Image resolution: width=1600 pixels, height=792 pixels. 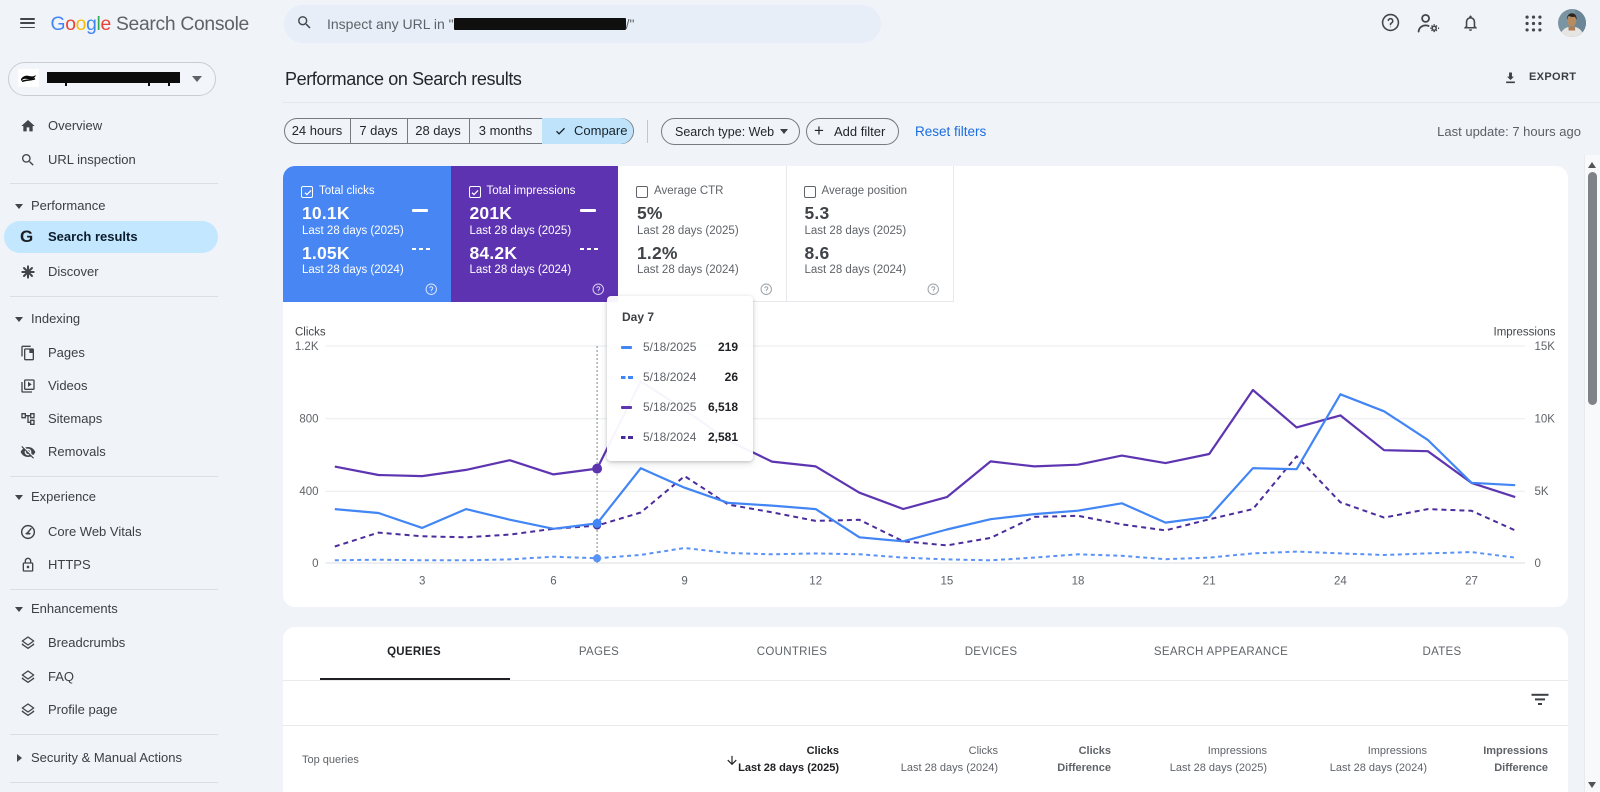 I want to click on svg-text: 10K, so click(x=1545, y=420).